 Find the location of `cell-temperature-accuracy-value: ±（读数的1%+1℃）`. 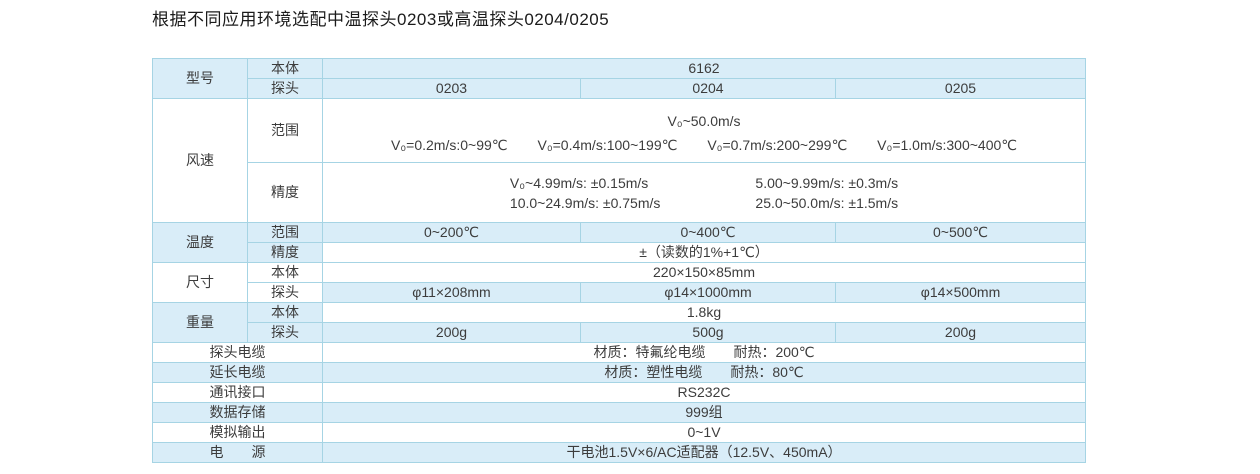

cell-temperature-accuracy-value: ±（读数的1%+1℃） is located at coordinates (704, 252).